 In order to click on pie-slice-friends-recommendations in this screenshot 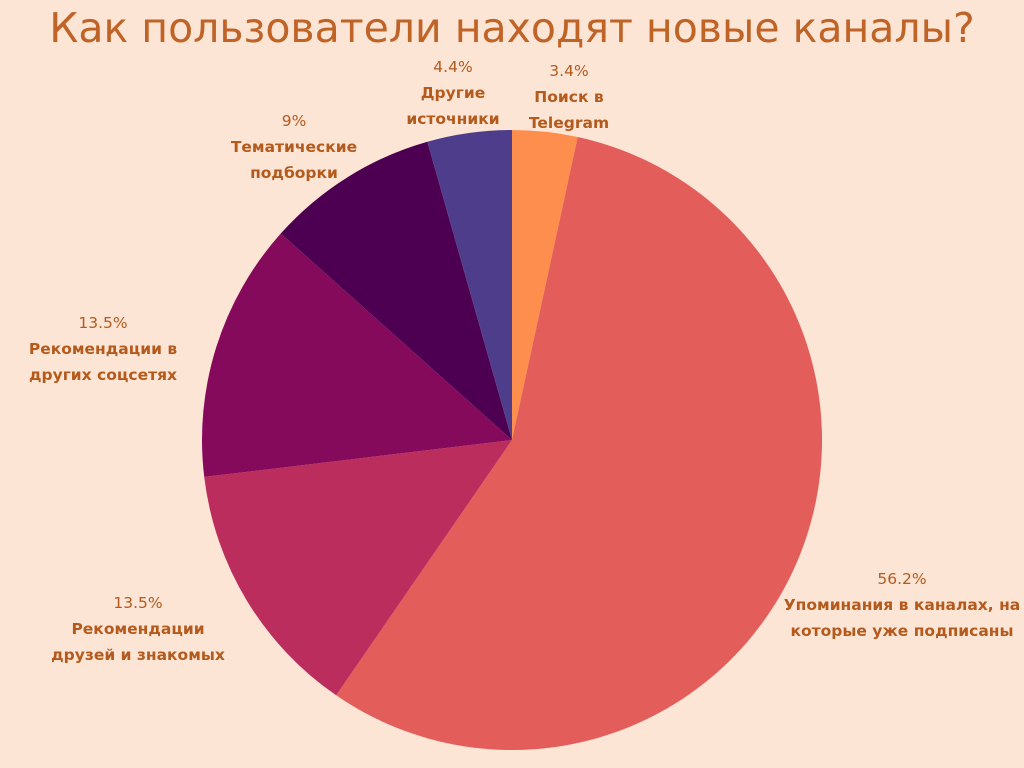, I will do `click(358, 568)`.